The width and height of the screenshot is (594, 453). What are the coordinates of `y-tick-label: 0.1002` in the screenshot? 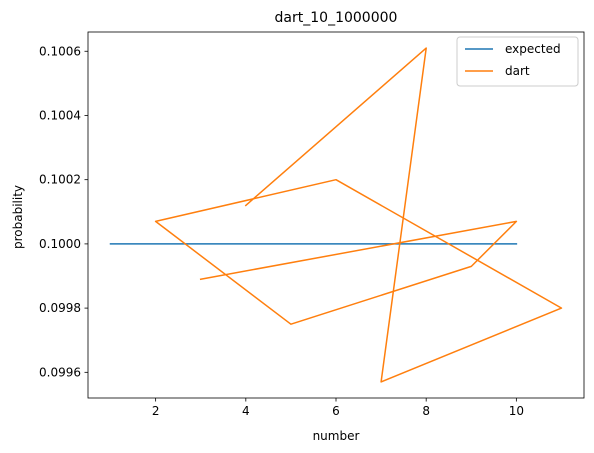 It's located at (60, 180).